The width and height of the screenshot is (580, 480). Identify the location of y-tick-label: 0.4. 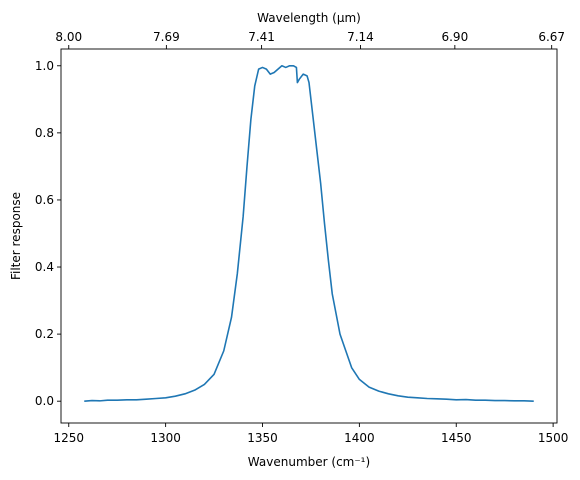
(44, 267).